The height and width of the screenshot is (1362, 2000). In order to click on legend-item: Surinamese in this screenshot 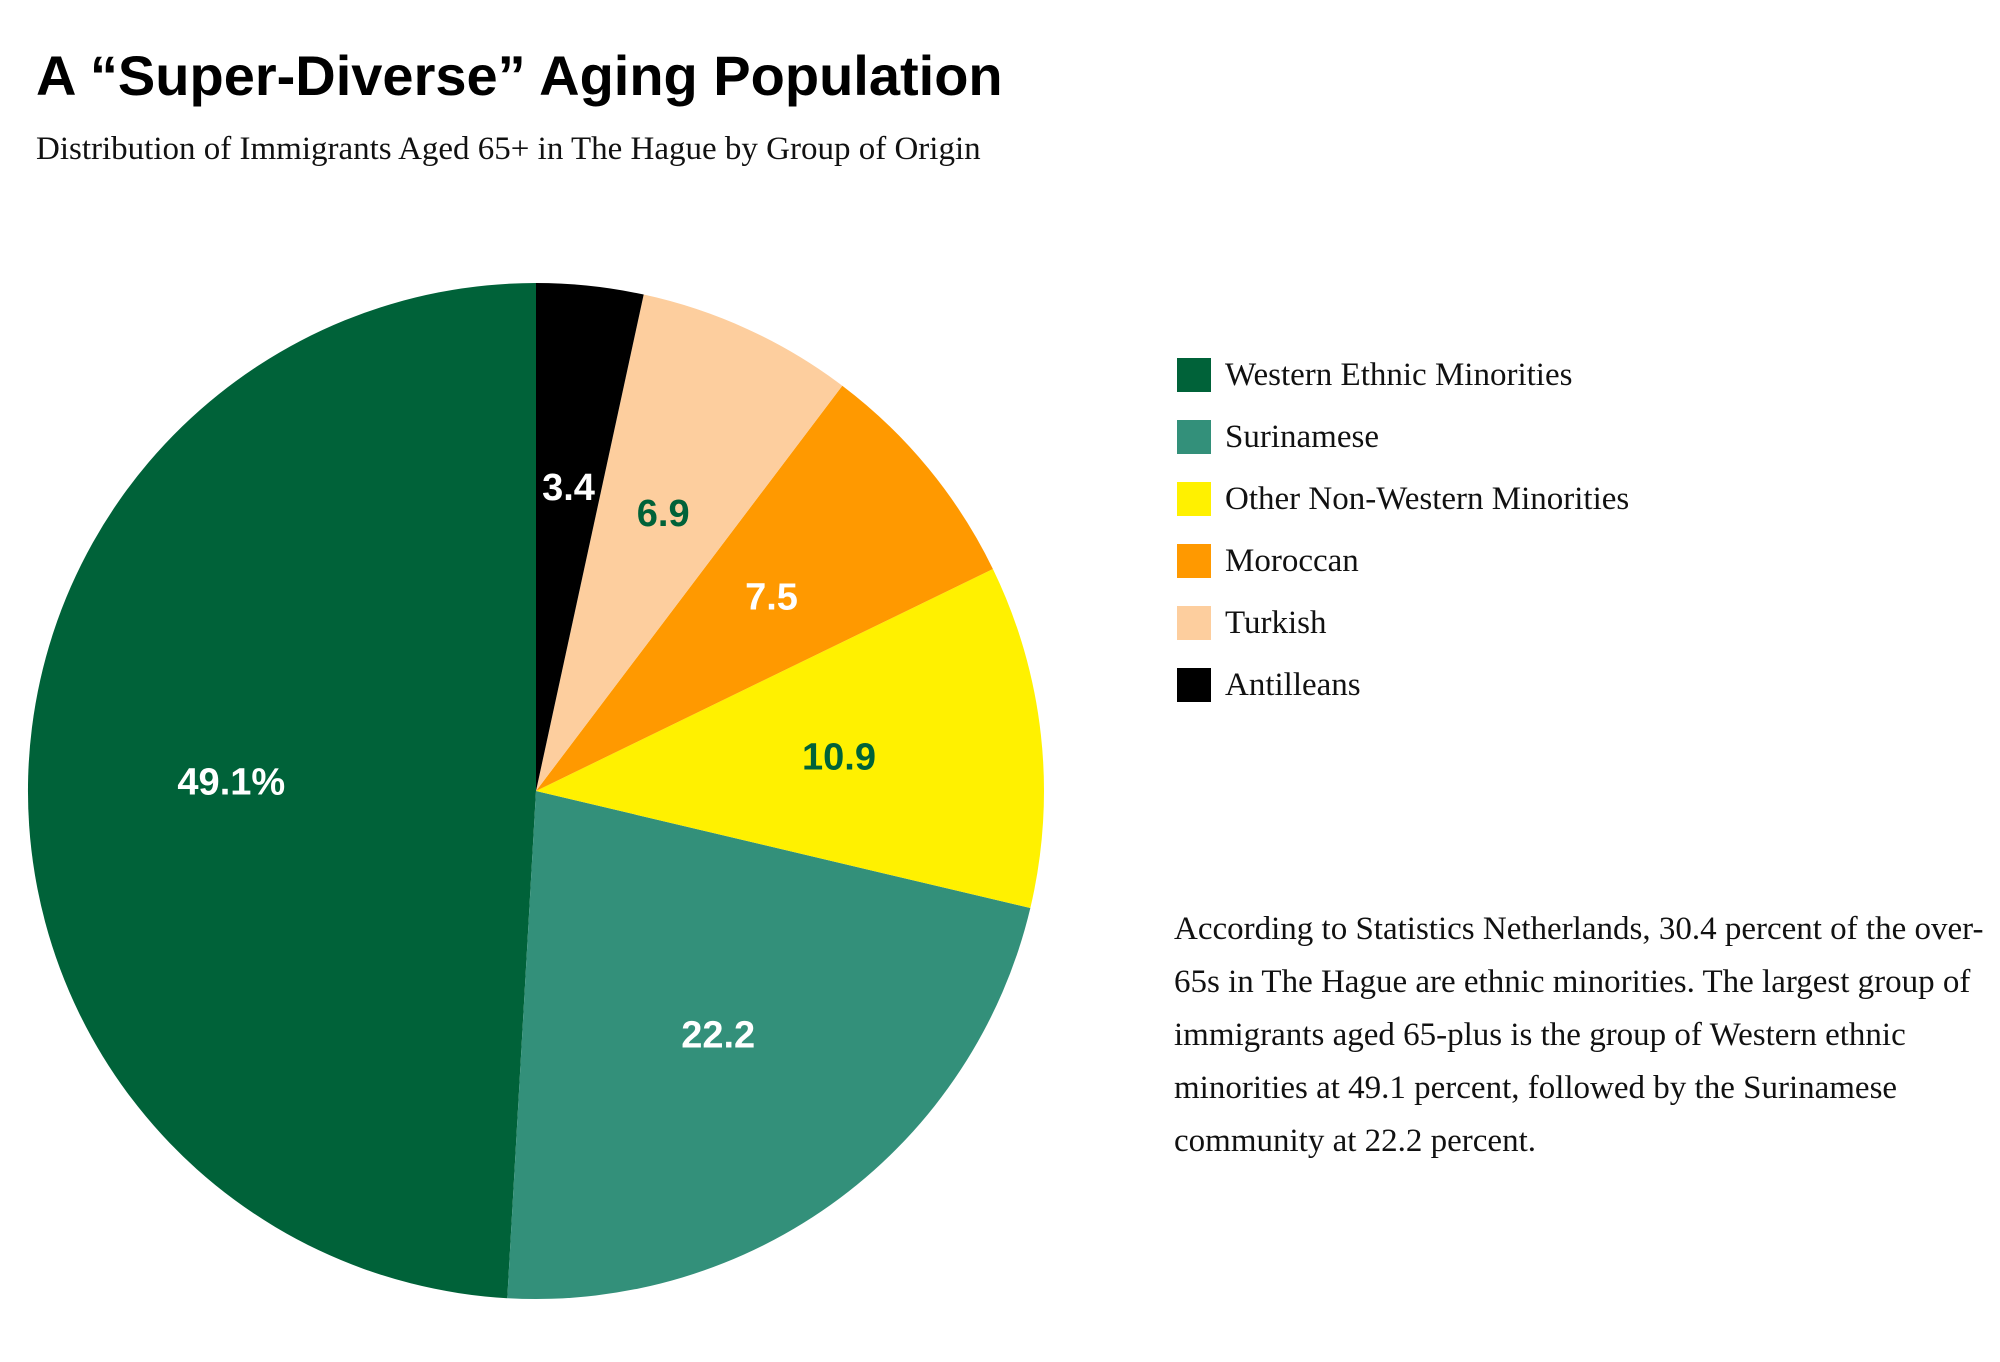, I will do `click(1403, 437)`.